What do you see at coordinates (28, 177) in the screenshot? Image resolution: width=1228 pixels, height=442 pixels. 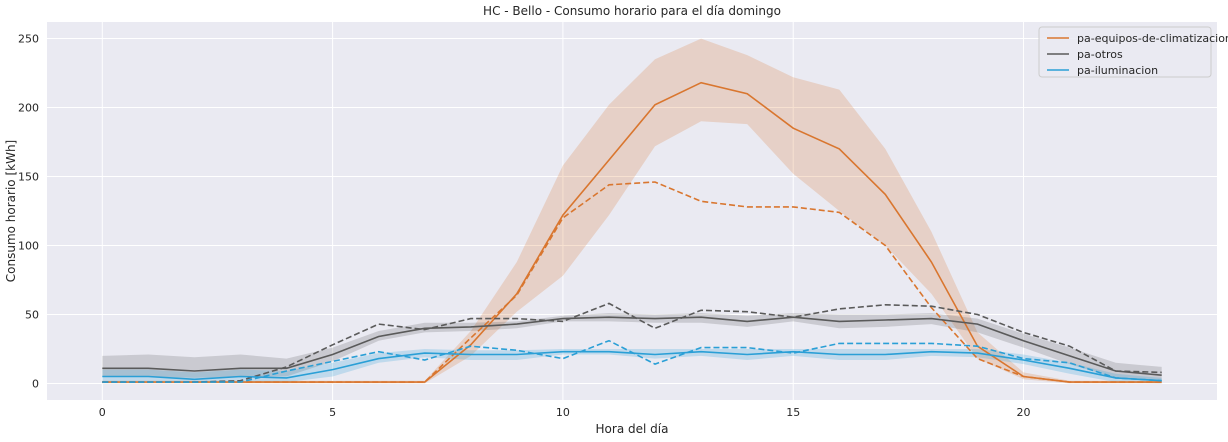 I see `y-tick-label: 150` at bounding box center [28, 177].